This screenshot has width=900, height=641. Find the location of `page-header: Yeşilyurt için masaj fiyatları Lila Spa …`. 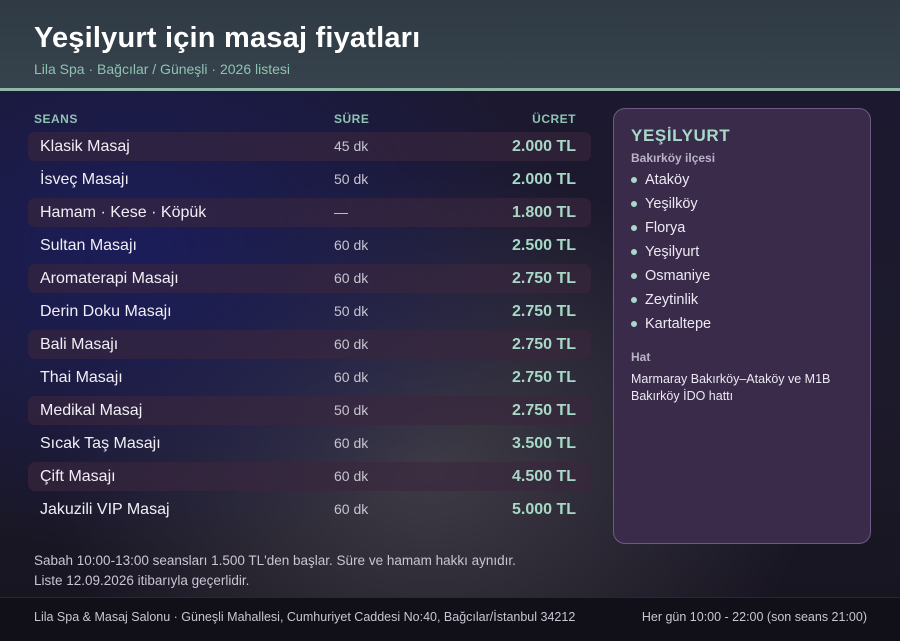

page-header: Yeşilyurt için masaj fiyatları Lila Spa … is located at coordinates (450, 45).